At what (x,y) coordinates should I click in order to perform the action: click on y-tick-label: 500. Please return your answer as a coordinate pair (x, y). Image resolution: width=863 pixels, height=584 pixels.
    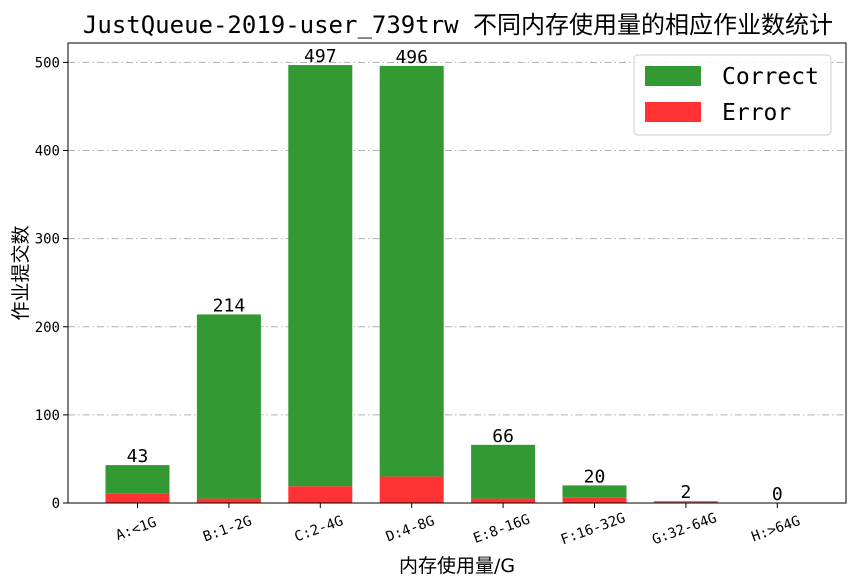
    Looking at the image, I should click on (47, 63).